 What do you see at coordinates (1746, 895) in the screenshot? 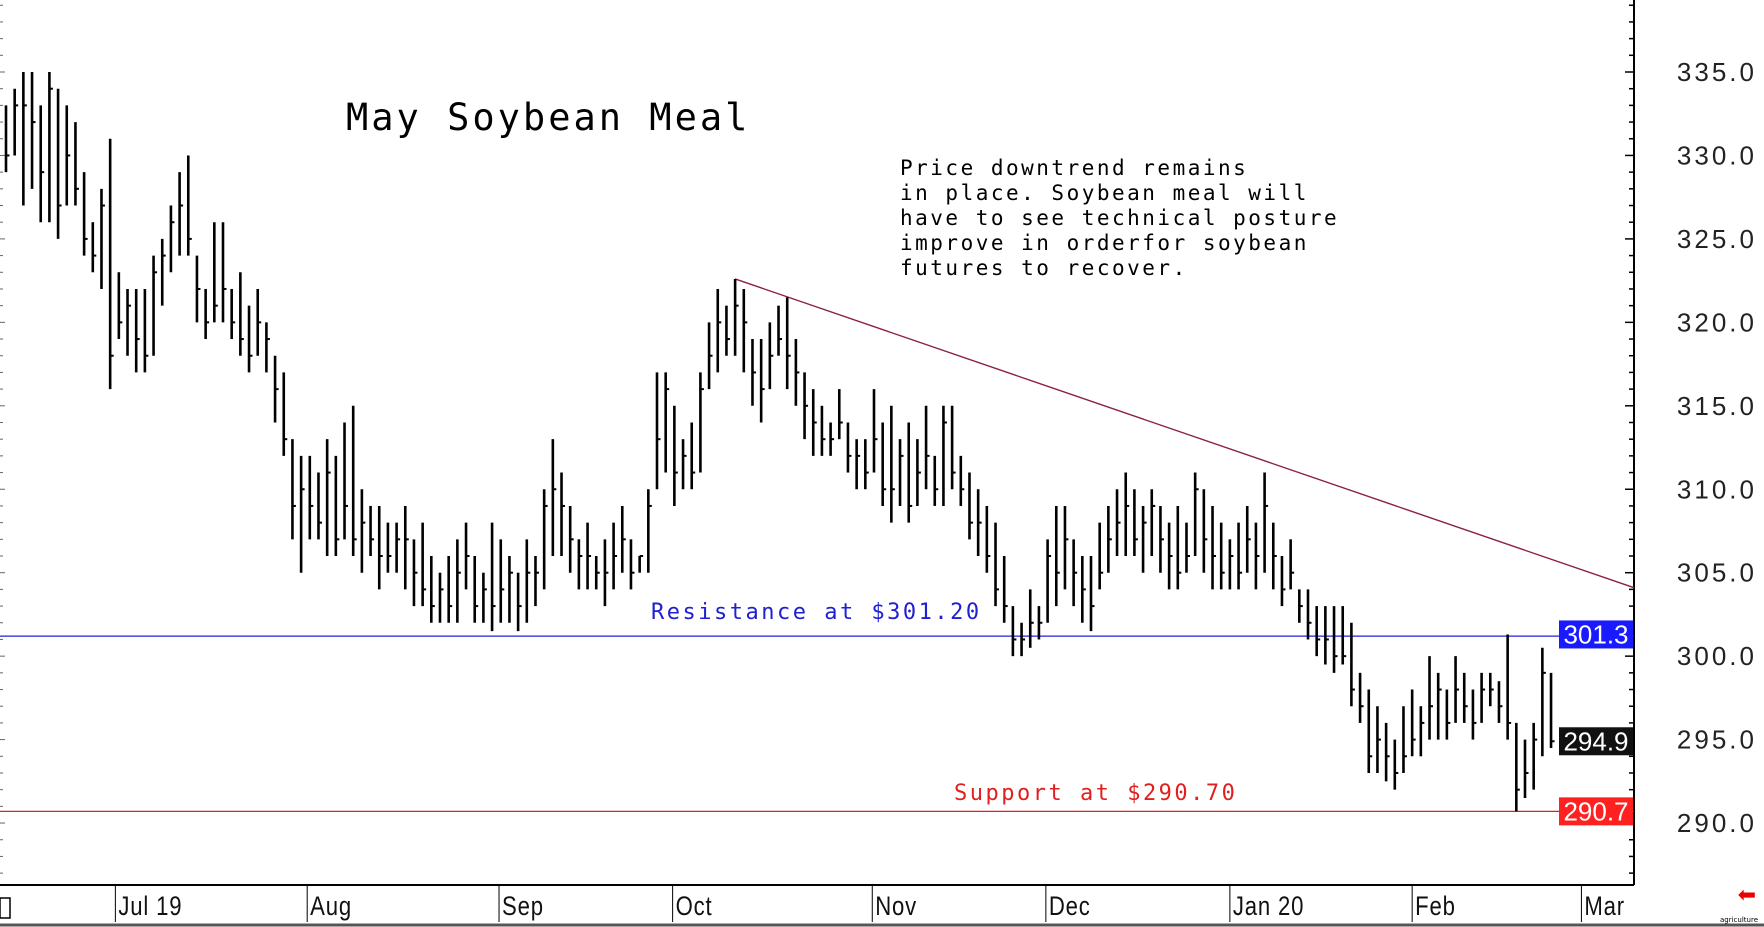
I see `red-left-arrow-icon: ⬅` at bounding box center [1746, 895].